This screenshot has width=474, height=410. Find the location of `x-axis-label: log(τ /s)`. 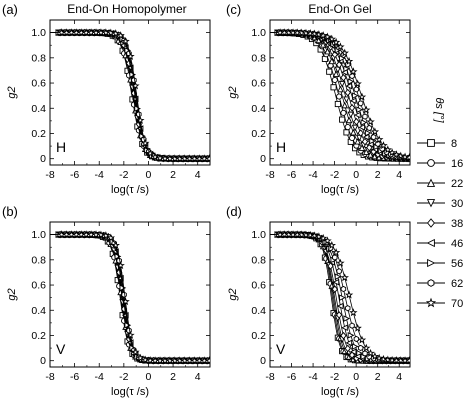

x-axis-label: log(τ /s) is located at coordinates (130, 392).